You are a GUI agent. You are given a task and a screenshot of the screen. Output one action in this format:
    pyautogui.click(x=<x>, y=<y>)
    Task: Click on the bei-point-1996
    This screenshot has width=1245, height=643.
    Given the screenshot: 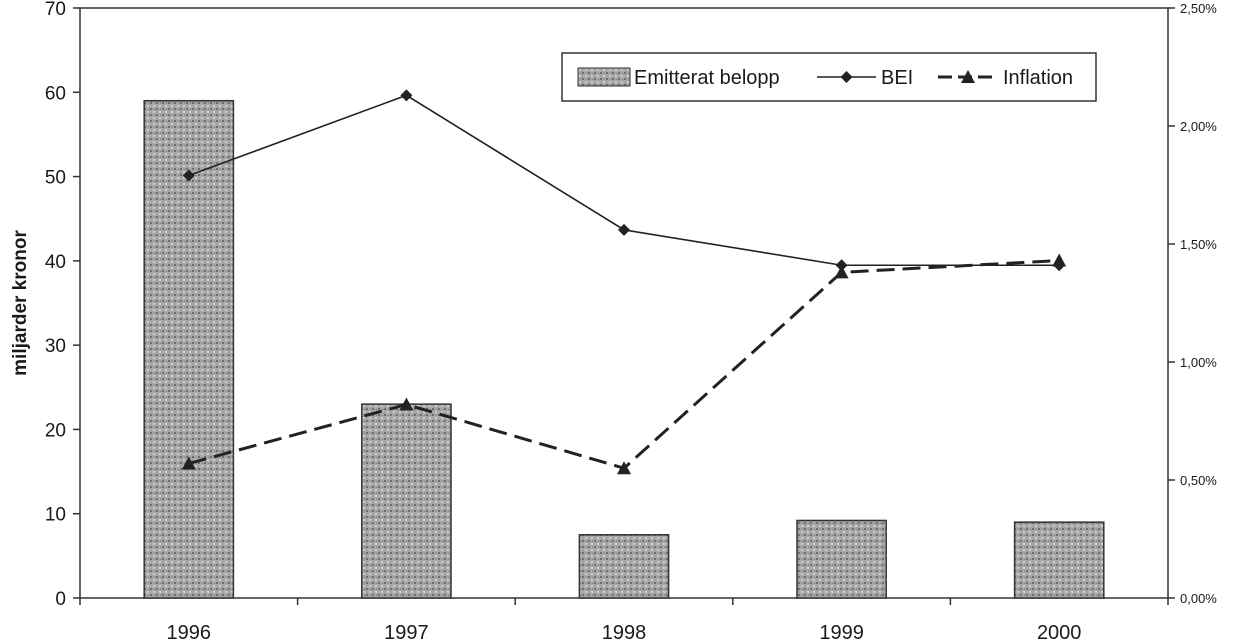 What is the action you would take?
    pyautogui.click(x=188, y=175)
    